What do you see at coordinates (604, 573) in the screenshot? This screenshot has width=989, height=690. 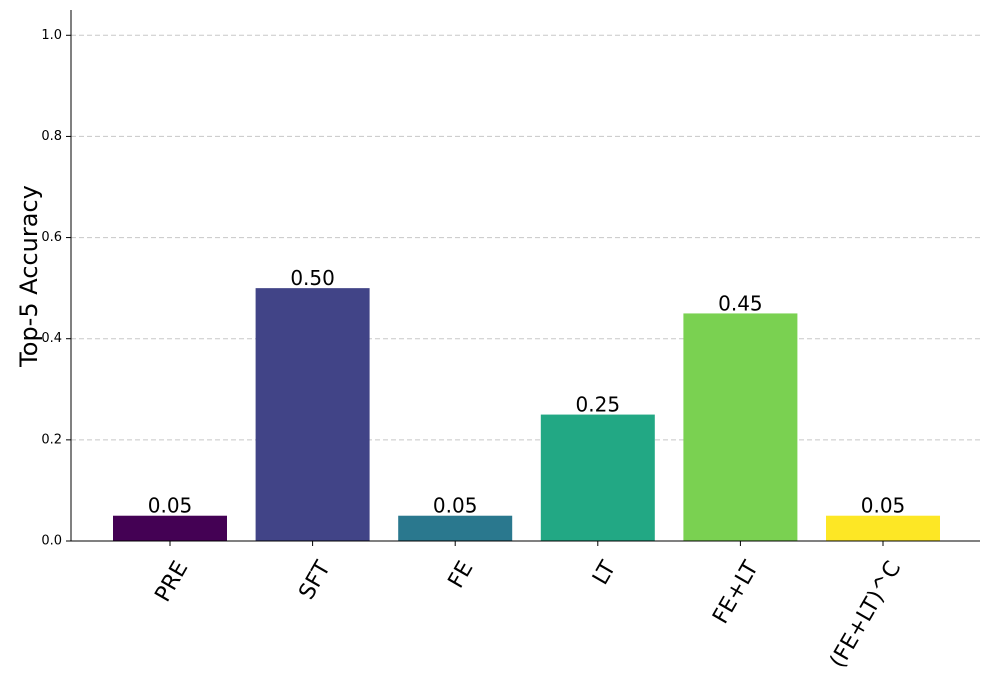 I see `x-tick-label: LT` at bounding box center [604, 573].